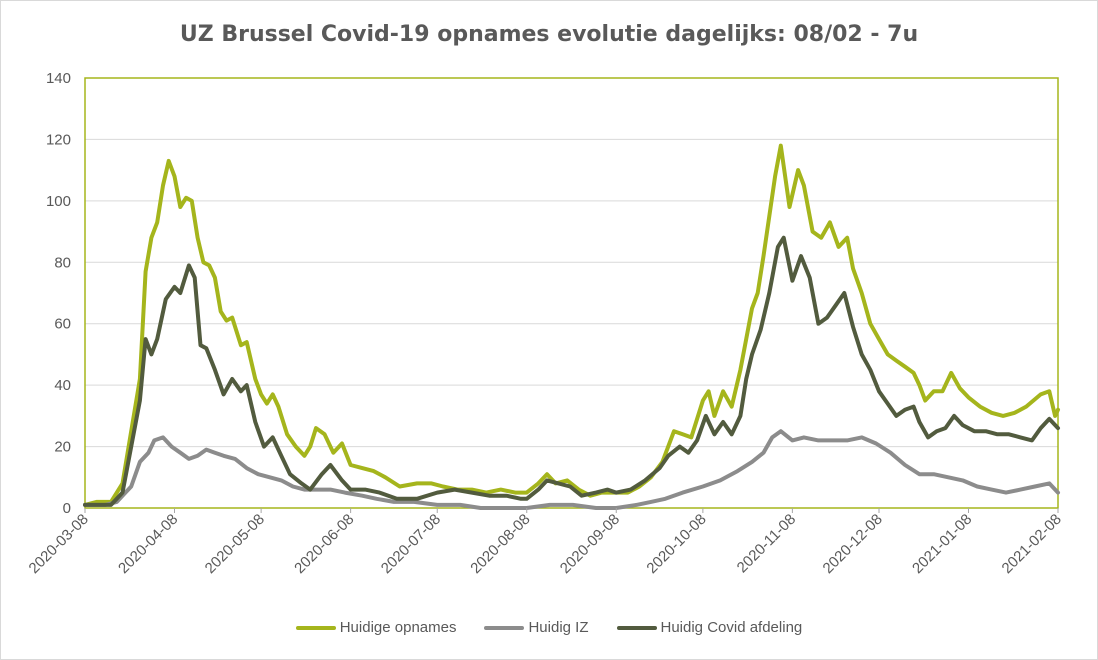  Describe the element at coordinates (62, 385) in the screenshot. I see `y-tick-label: 40` at that location.